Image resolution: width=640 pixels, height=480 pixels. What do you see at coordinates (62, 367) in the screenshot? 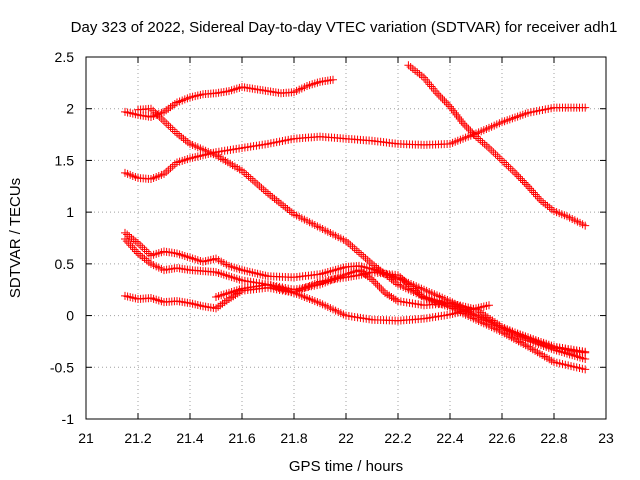
I see `y-tick-label: -0.5` at bounding box center [62, 367].